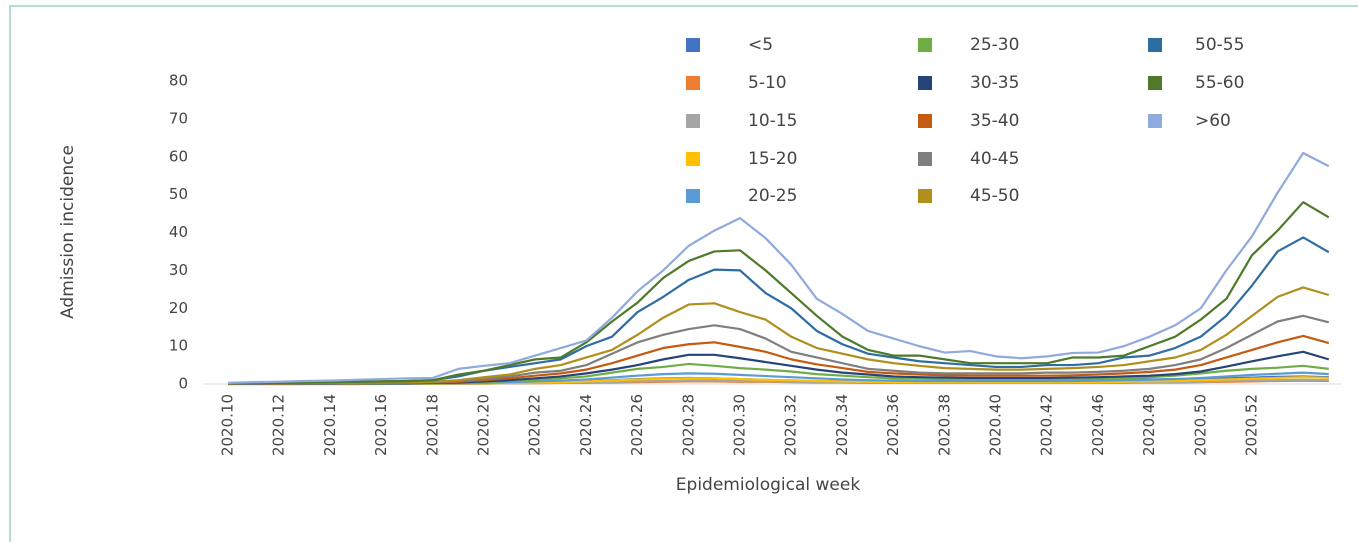 This screenshot has width=1358, height=542. I want to click on legend-label: 15-20, so click(772, 159).